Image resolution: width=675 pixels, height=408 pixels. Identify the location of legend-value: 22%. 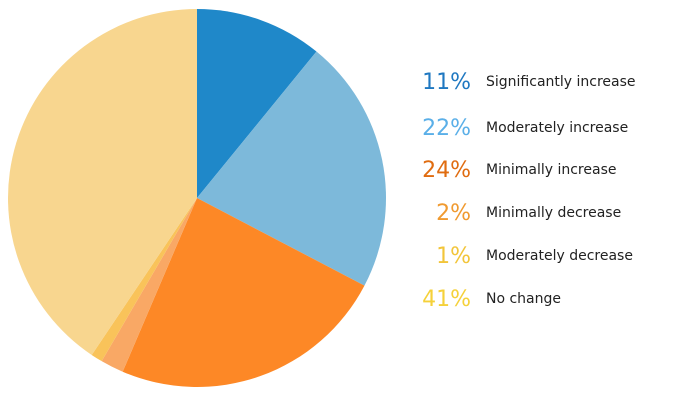
(446, 128).